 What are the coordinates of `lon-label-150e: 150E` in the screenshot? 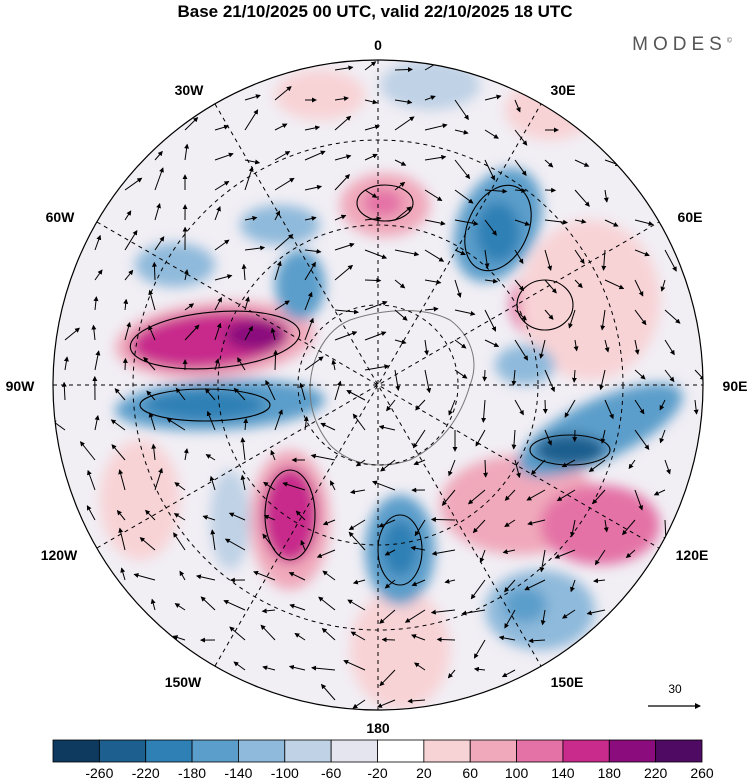 It's located at (567, 682).